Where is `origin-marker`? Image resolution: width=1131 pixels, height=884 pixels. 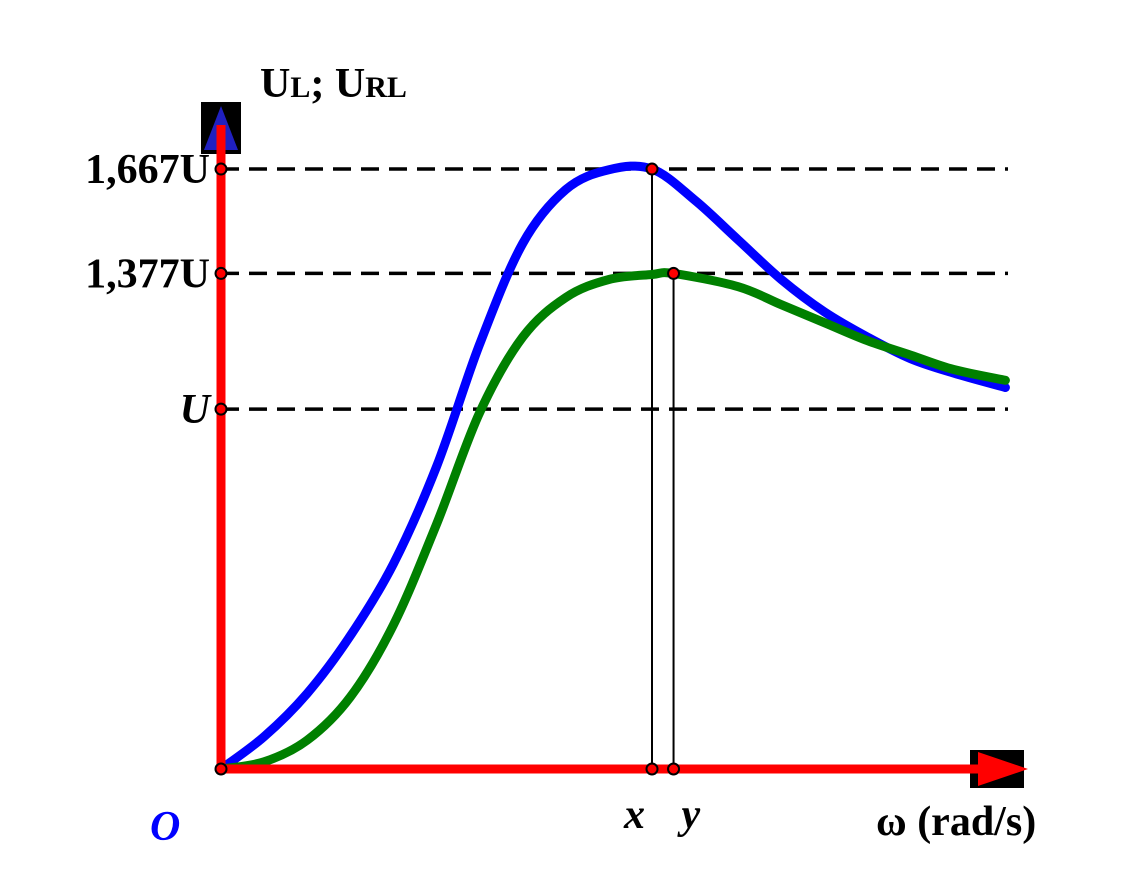
origin-marker is located at coordinates (221, 769).